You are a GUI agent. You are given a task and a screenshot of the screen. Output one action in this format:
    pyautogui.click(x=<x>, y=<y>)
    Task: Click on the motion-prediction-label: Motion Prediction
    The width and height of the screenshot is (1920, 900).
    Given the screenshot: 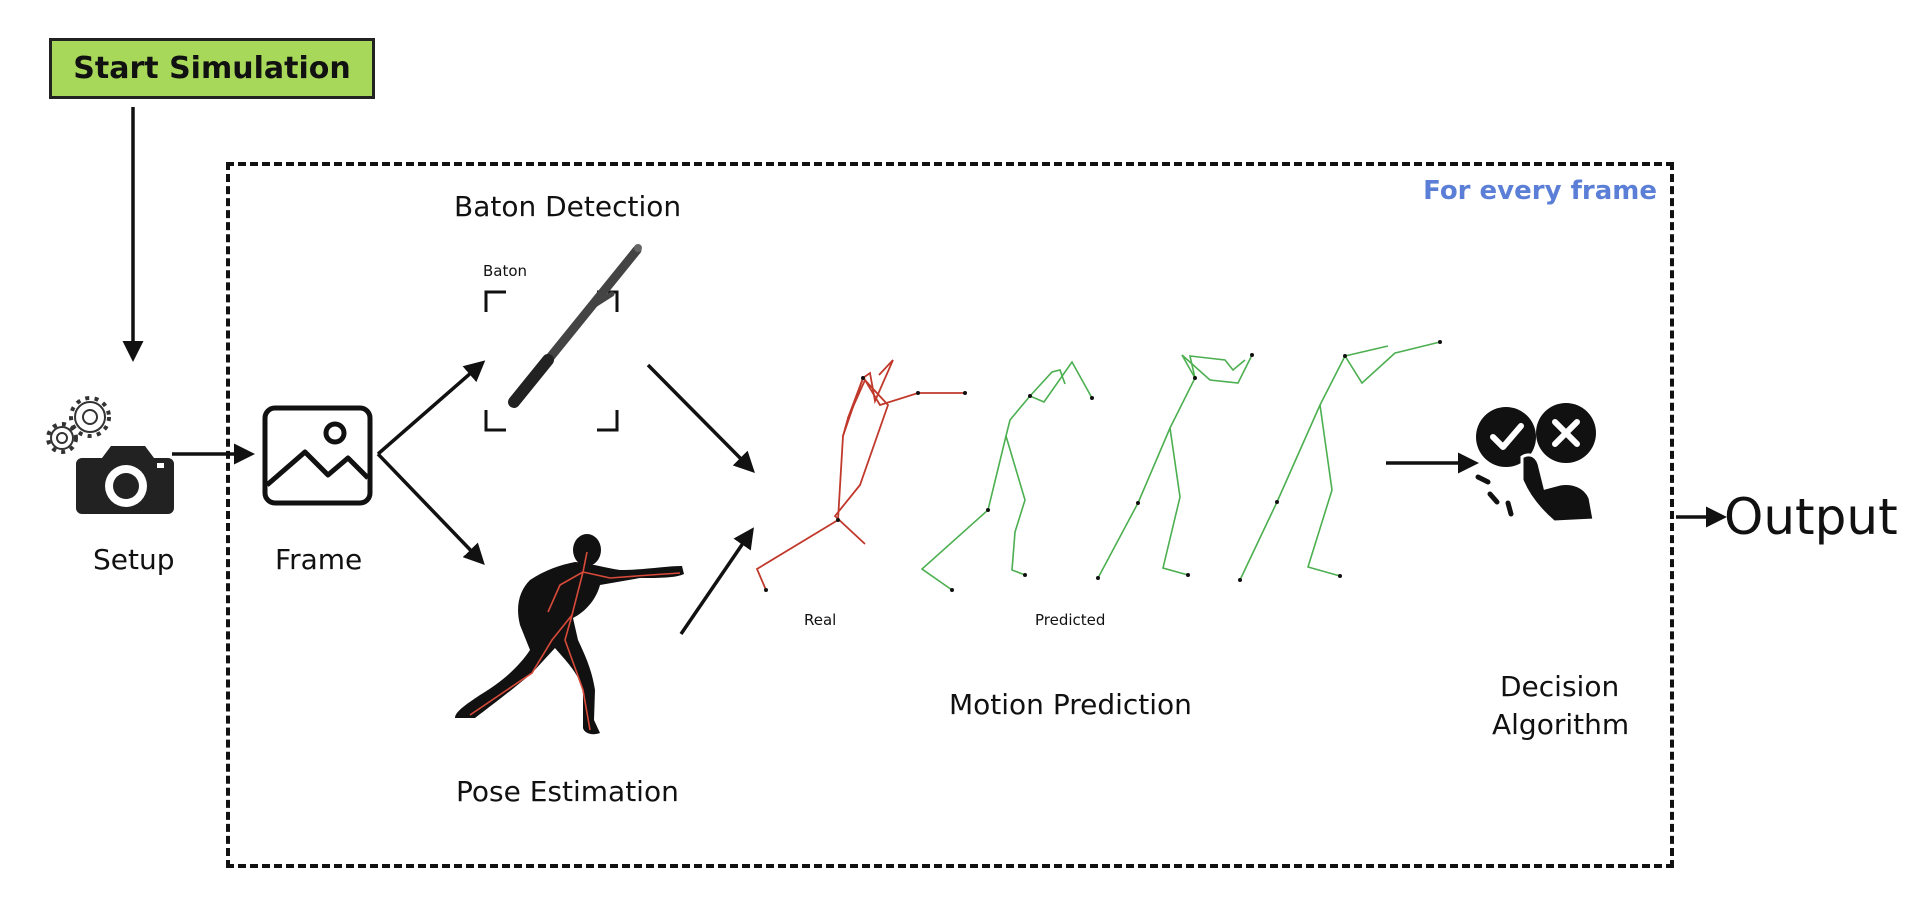 What is the action you would take?
    pyautogui.click(x=1070, y=704)
    